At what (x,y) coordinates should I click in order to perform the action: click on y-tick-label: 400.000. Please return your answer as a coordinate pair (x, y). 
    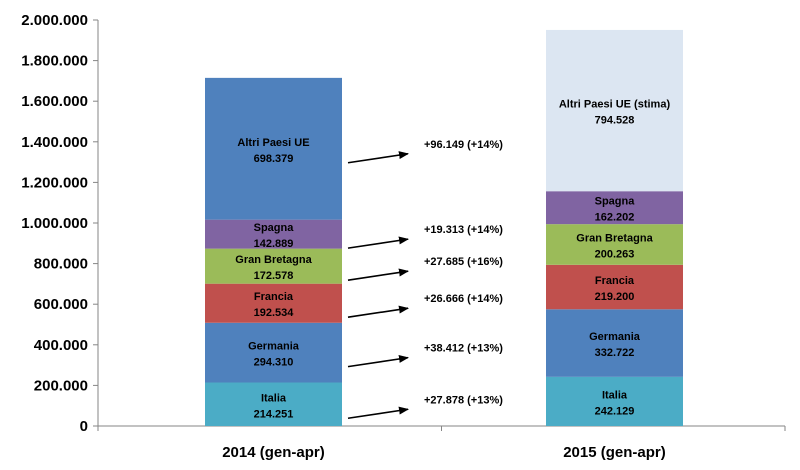
    Looking at the image, I should click on (61, 345).